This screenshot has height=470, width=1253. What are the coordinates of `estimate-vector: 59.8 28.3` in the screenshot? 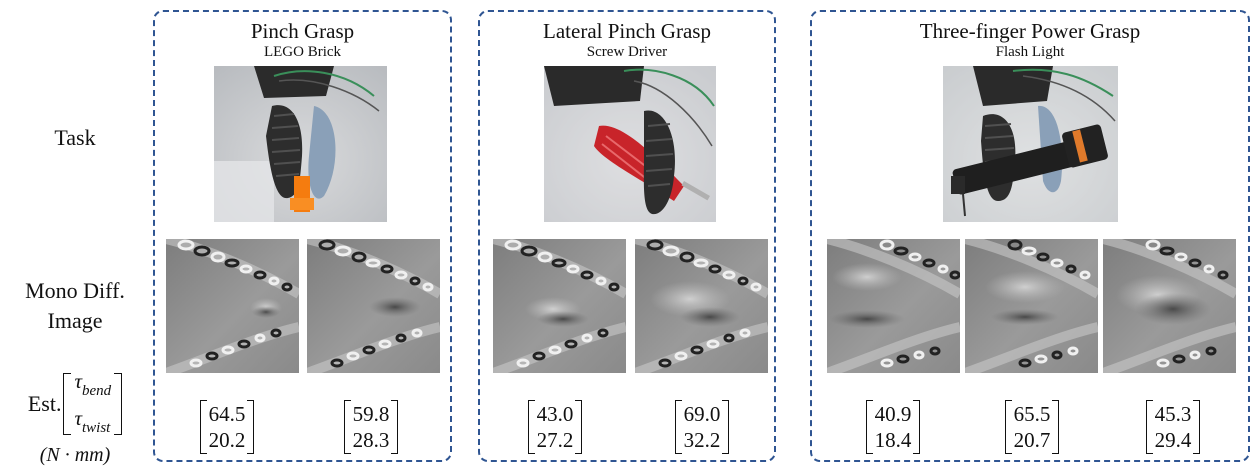 It's located at (371, 427).